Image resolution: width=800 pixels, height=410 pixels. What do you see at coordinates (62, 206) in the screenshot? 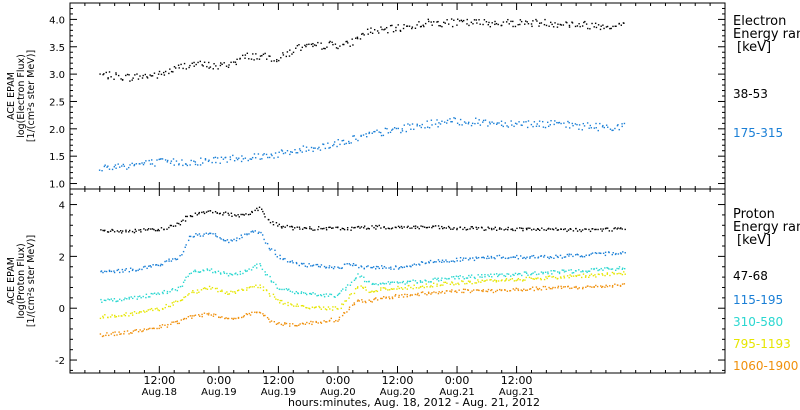
I see `p-ytick-label: 4` at bounding box center [62, 206].